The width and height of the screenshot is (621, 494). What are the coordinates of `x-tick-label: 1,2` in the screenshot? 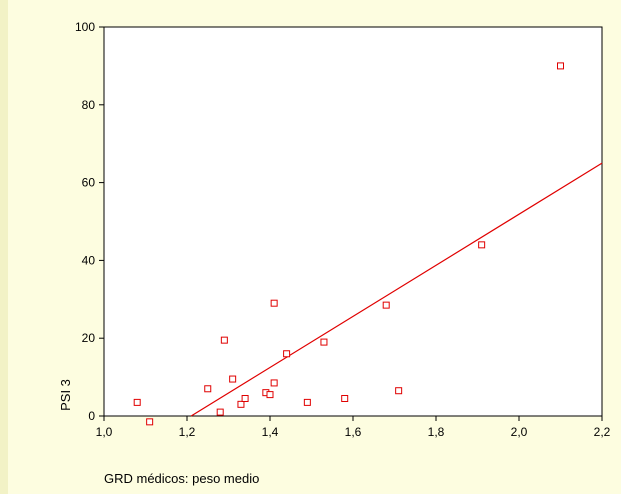 It's located at (187, 432).